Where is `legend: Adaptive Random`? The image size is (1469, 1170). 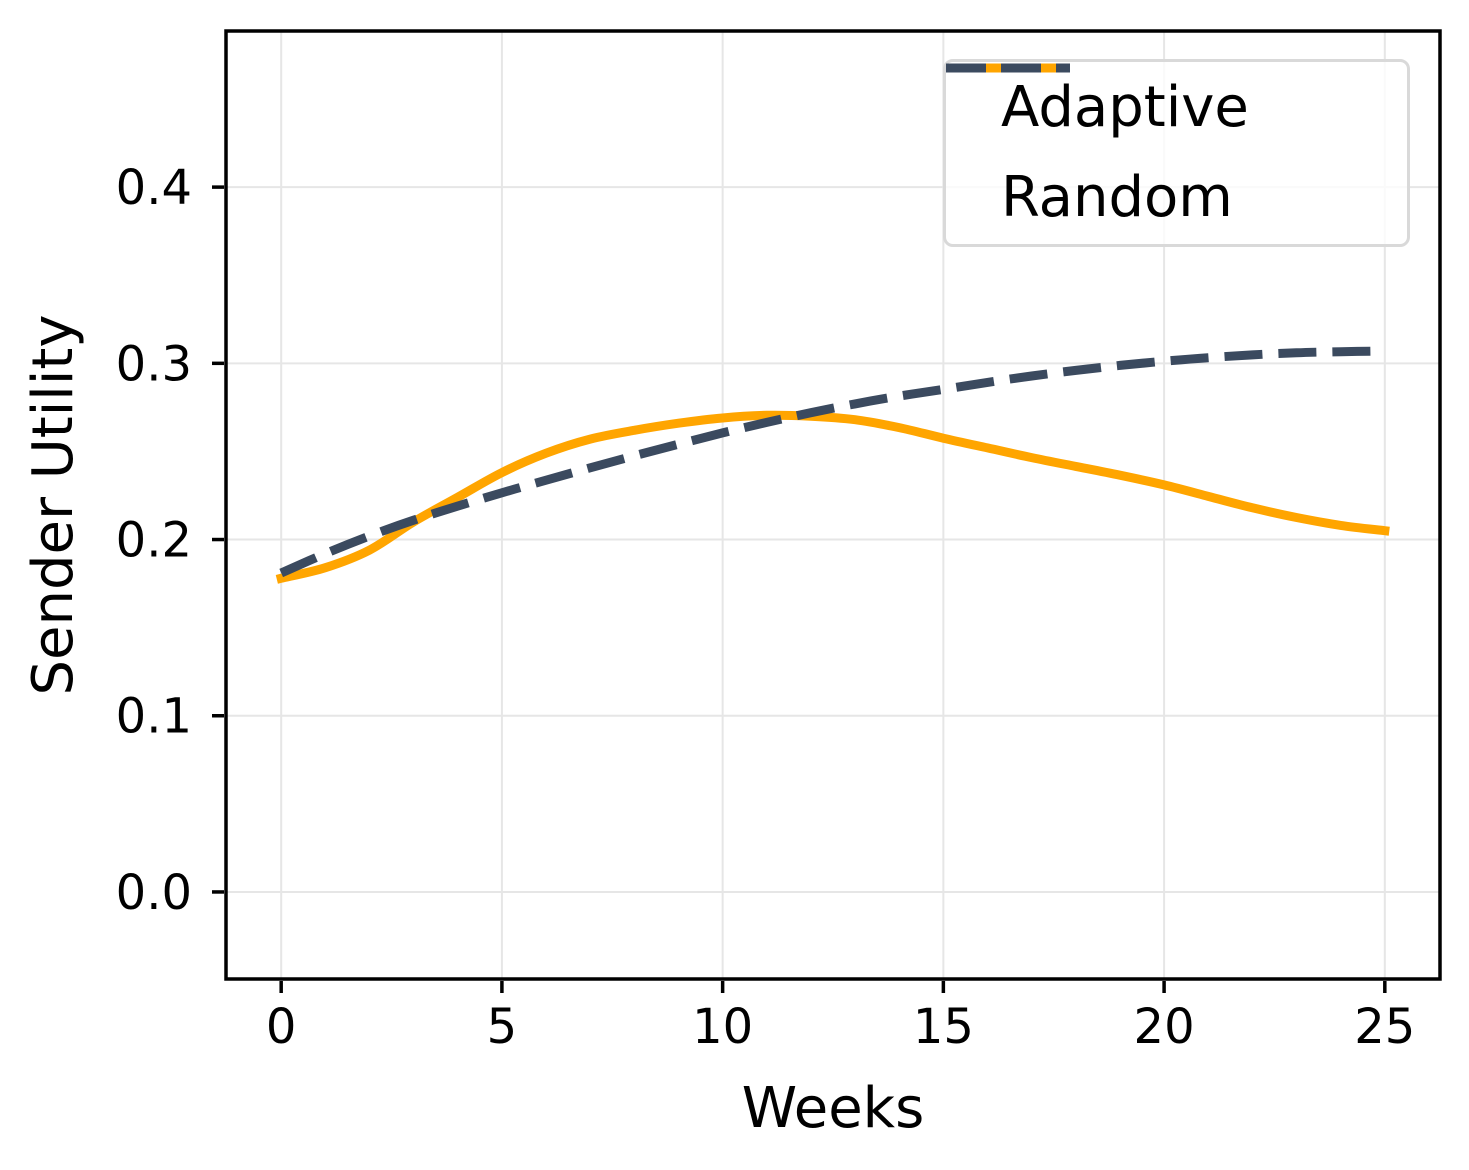 legend: Adaptive Random is located at coordinates (1176, 153).